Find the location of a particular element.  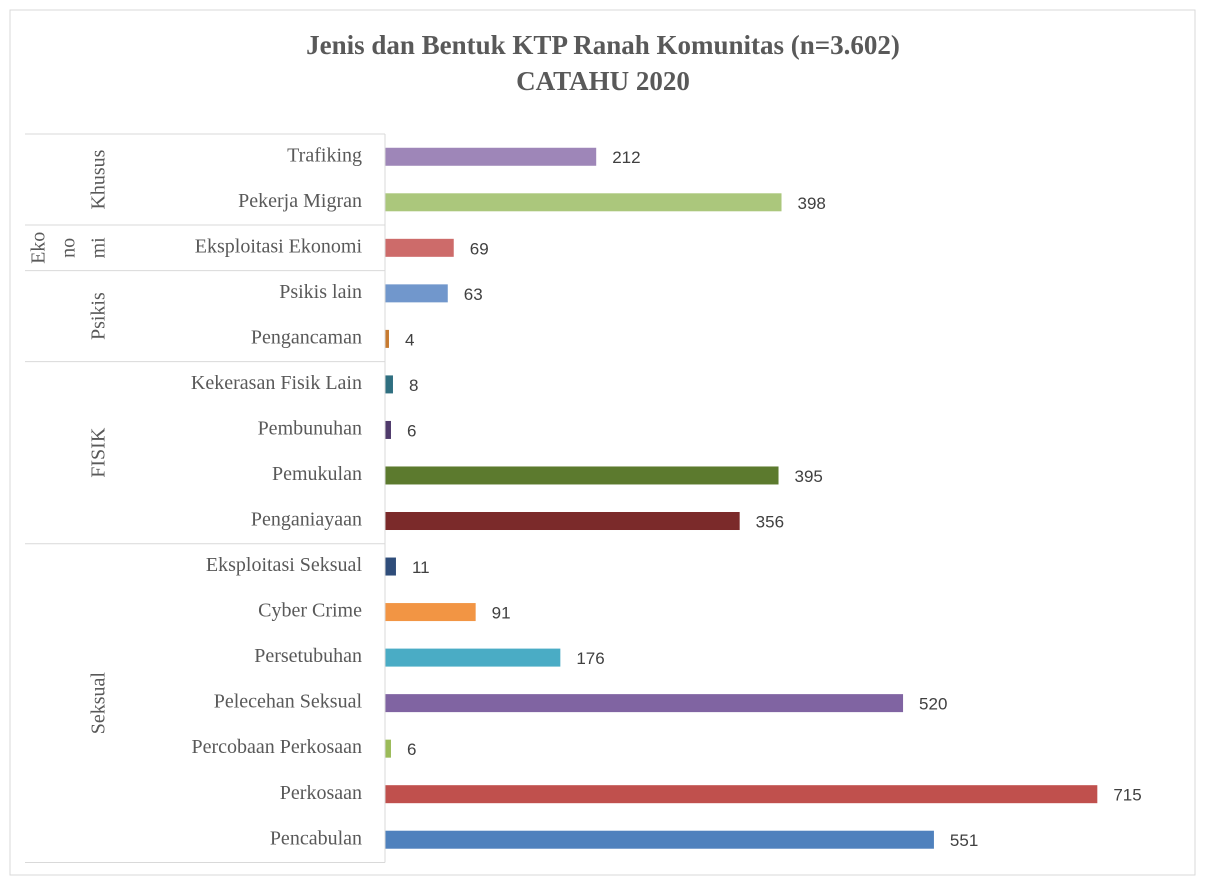

category-label: Penganiayaan is located at coordinates (306, 520).